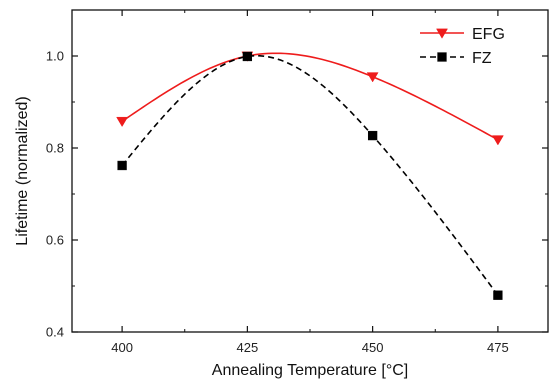  What do you see at coordinates (498, 347) in the screenshot?
I see `x-tick-label: 475` at bounding box center [498, 347].